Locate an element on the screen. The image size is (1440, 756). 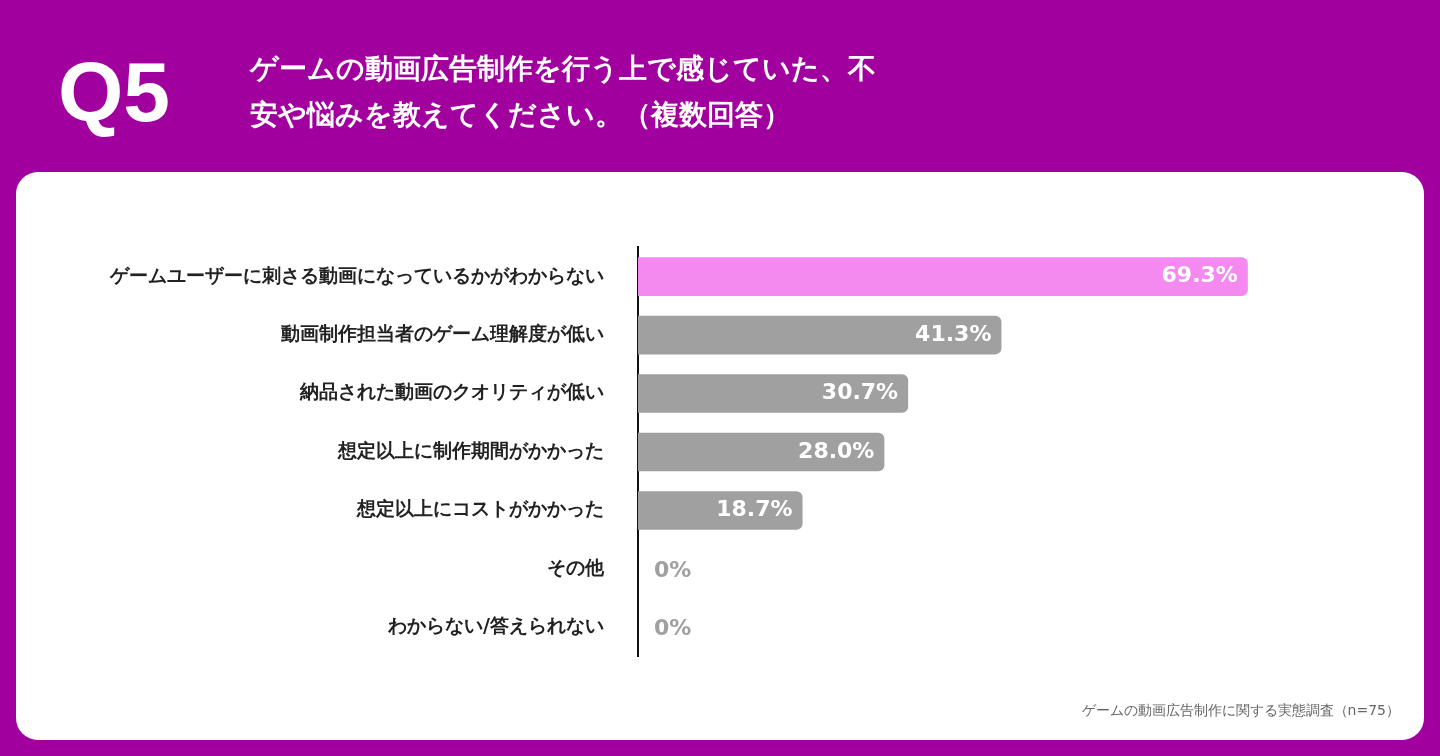
y-tick-label: ゲームユーザーに刺さる動画になっているかがわからない is located at coordinates (356, 274).